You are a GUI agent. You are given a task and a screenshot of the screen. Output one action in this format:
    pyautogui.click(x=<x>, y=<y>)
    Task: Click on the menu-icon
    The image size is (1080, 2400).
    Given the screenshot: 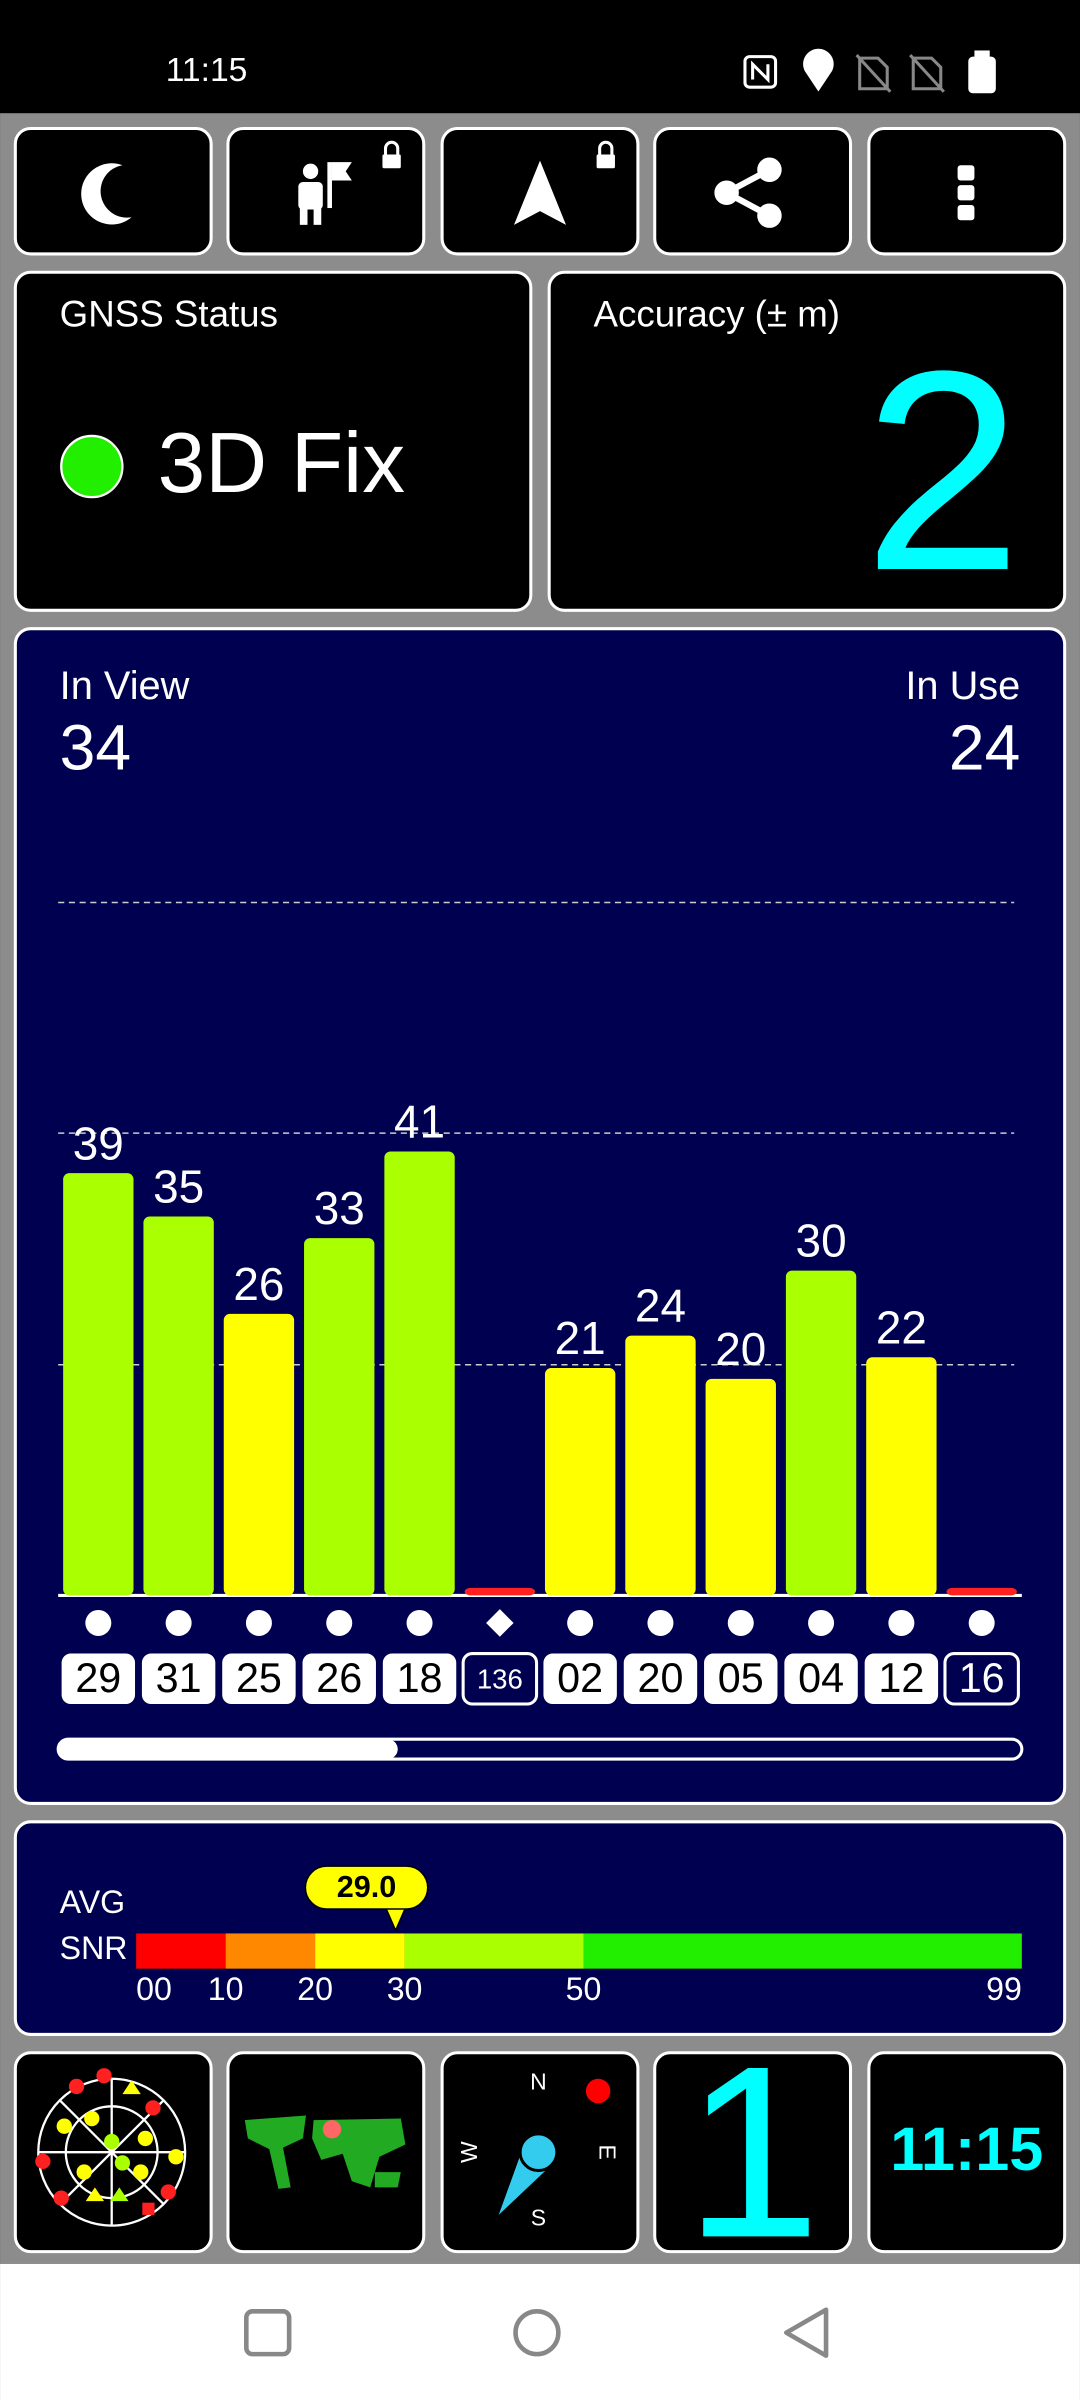 What is the action you would take?
    pyautogui.click(x=966, y=193)
    